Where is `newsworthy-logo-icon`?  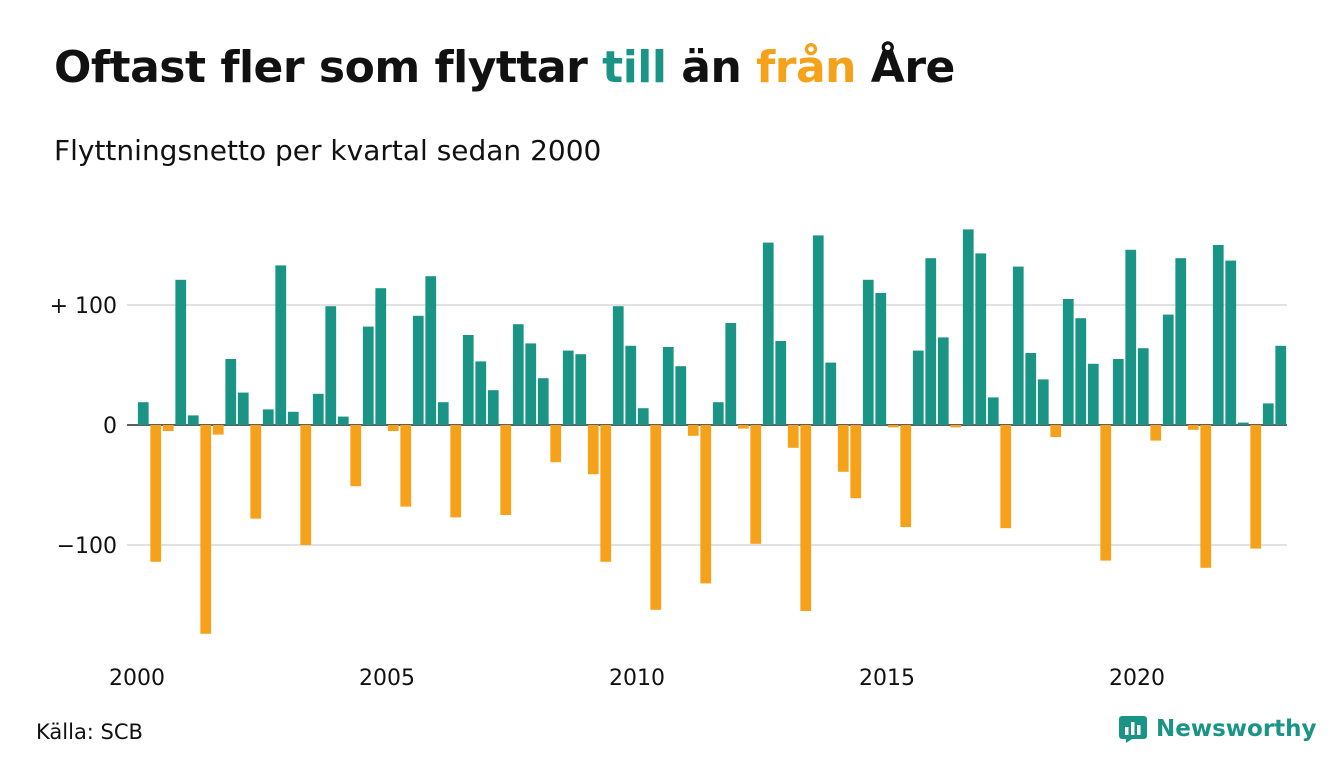 newsworthy-logo-icon is located at coordinates (1133, 729).